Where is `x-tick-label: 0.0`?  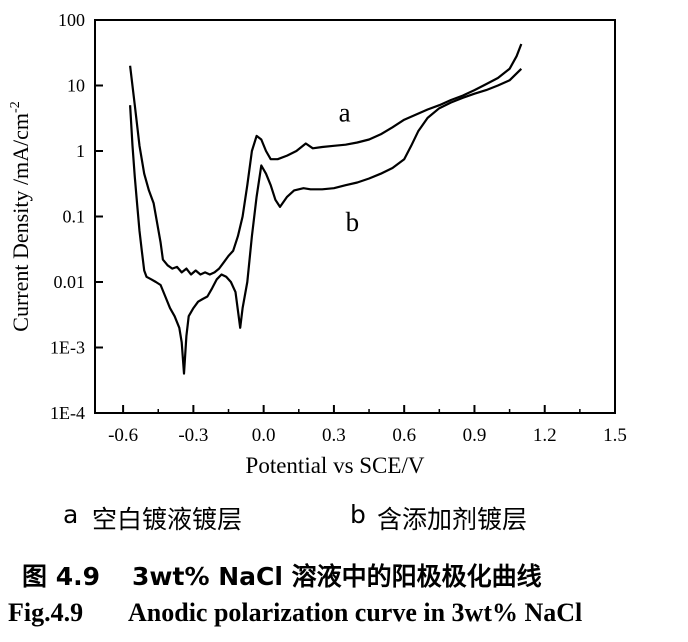
x-tick-label: 0.0 is located at coordinates (264, 435).